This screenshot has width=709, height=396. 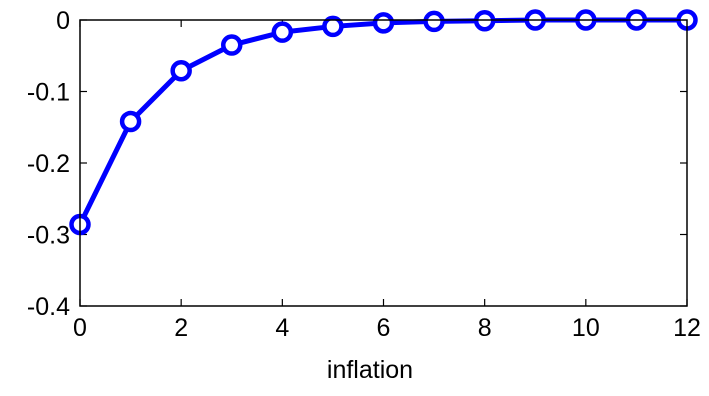 What do you see at coordinates (181, 328) in the screenshot?
I see `x-tick-label: 2` at bounding box center [181, 328].